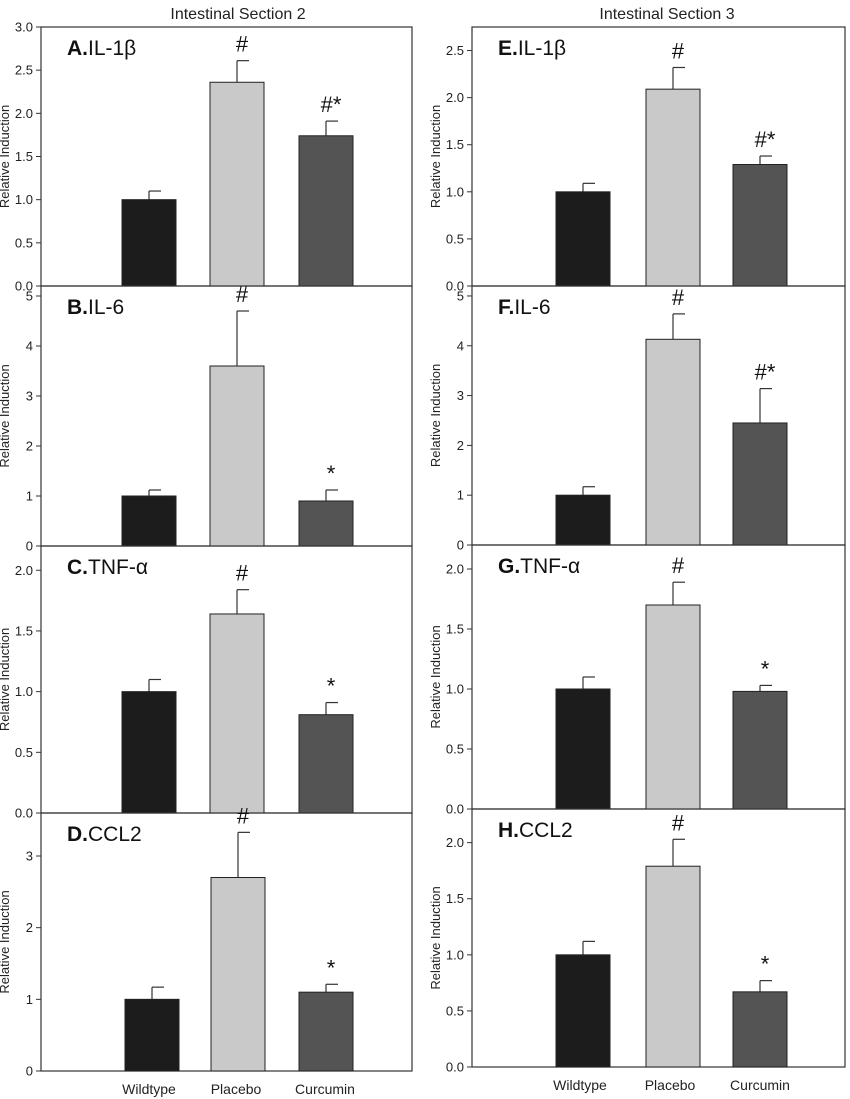 The image size is (850, 1099). What do you see at coordinates (77, 307) in the screenshot?
I see `panel-letter: B.` at bounding box center [77, 307].